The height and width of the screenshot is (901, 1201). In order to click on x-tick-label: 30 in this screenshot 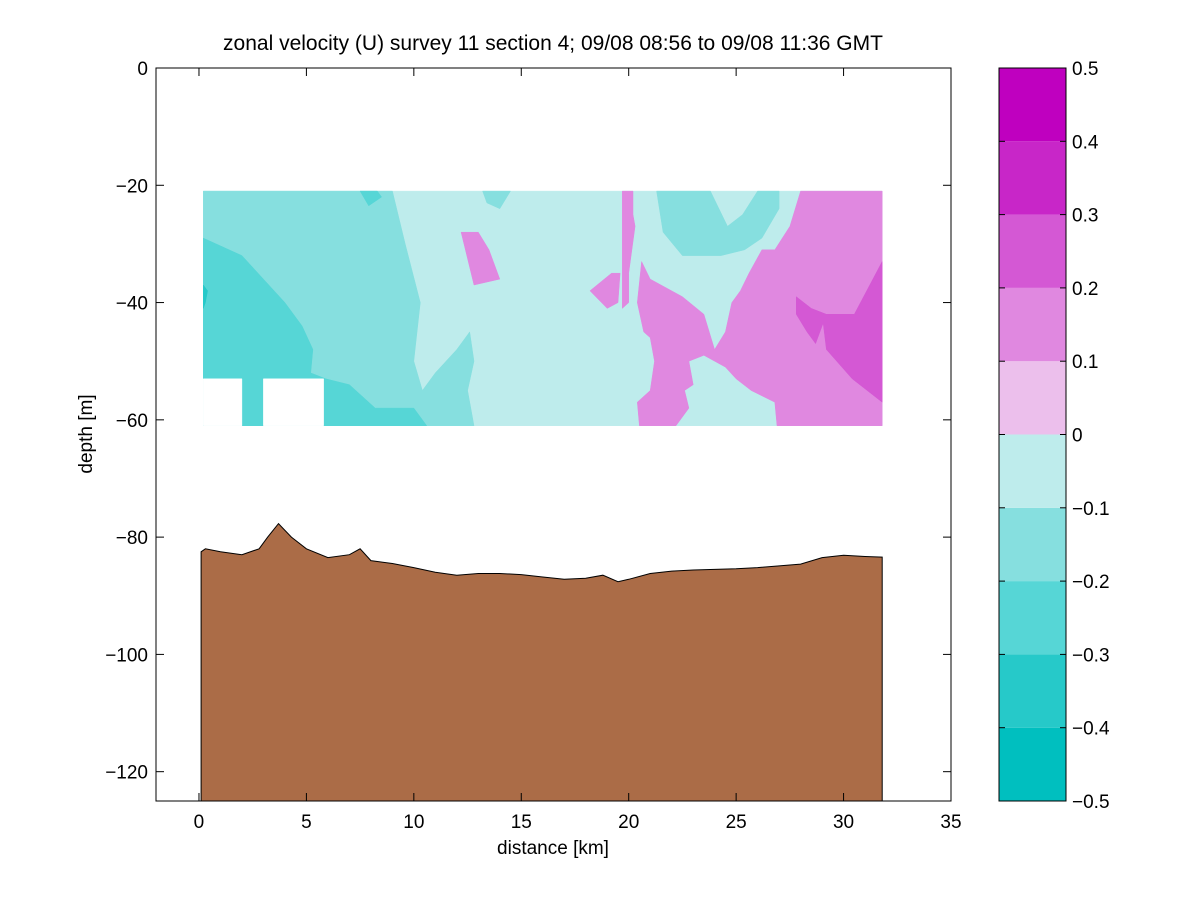, I will do `click(843, 822)`.